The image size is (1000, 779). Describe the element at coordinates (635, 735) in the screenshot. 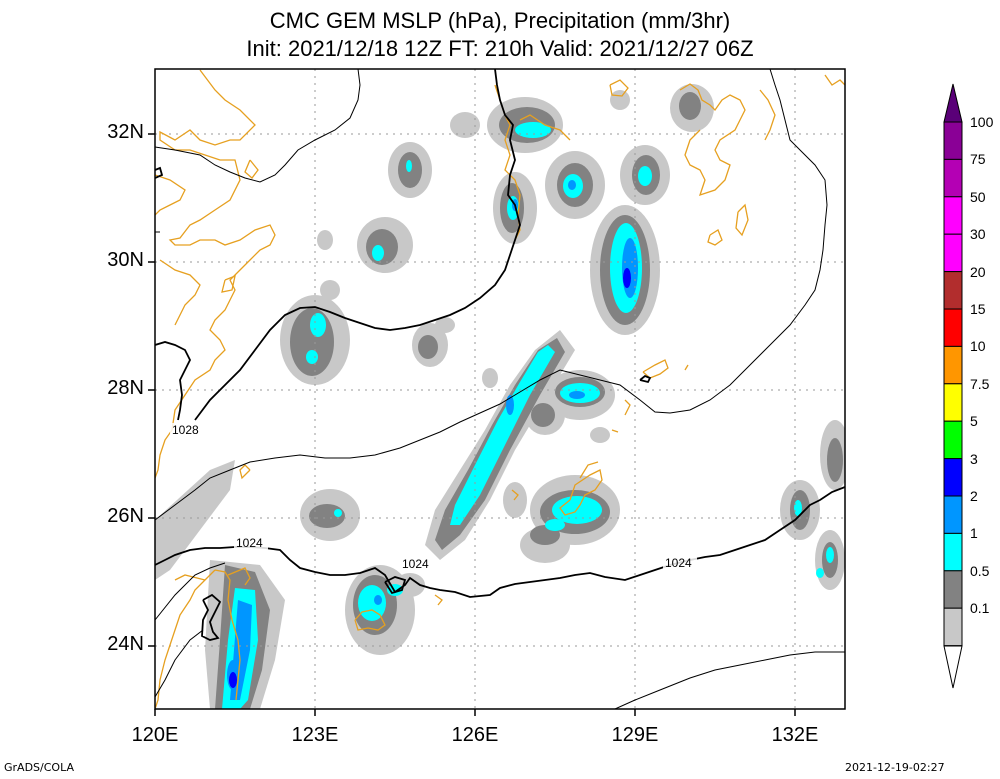

I see `lon-label-129e: 129E` at that location.